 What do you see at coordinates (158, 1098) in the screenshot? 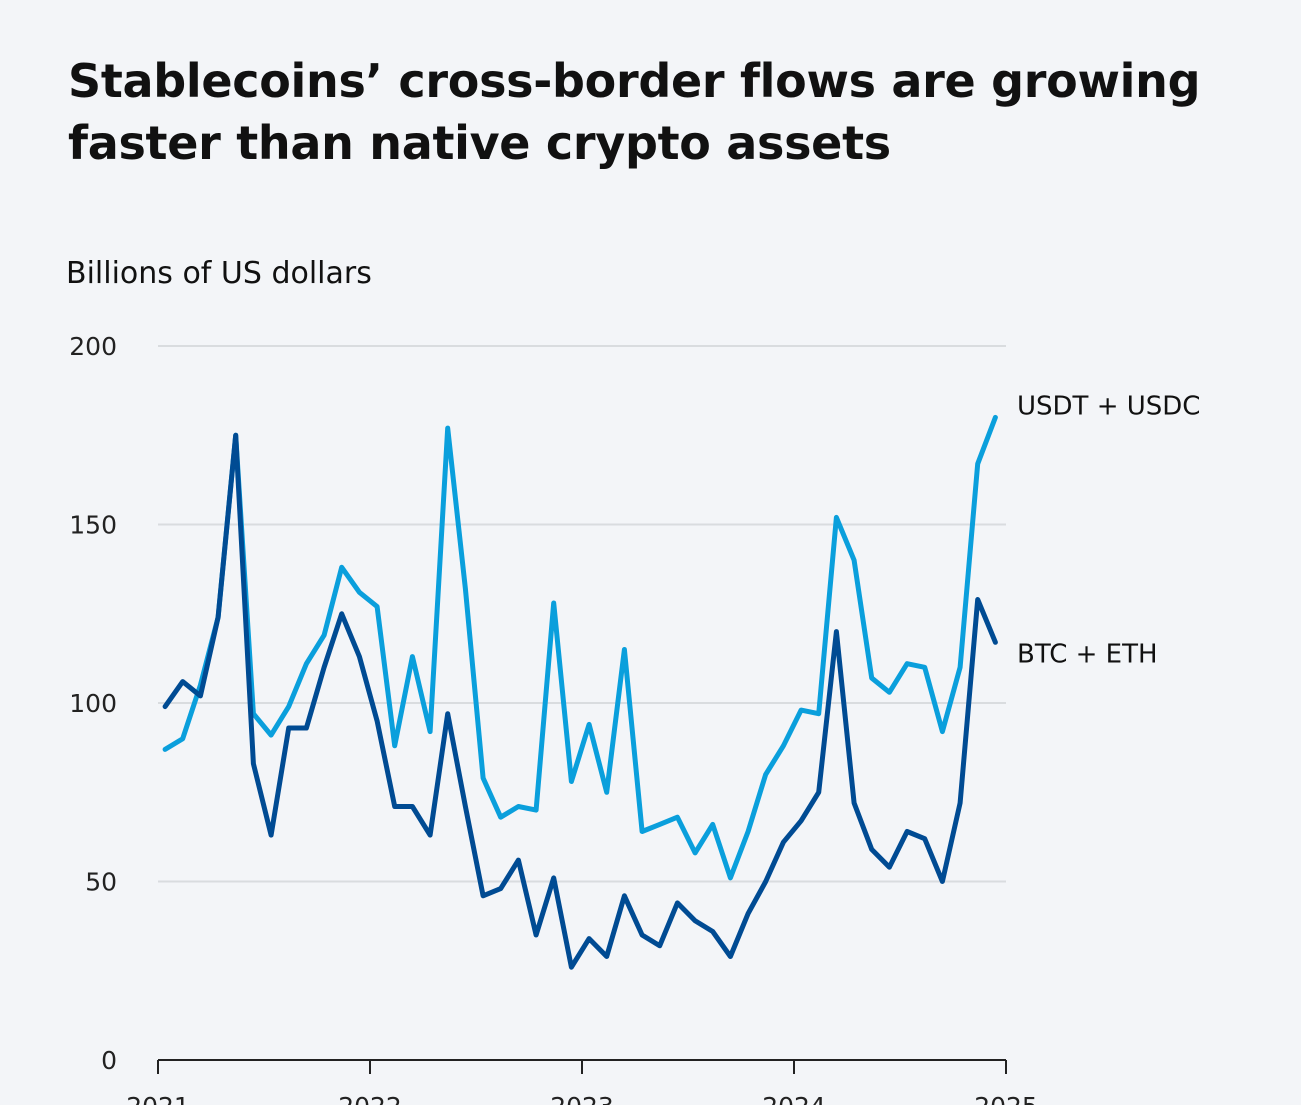
I see `x-tick-label: 2021` at bounding box center [158, 1098].